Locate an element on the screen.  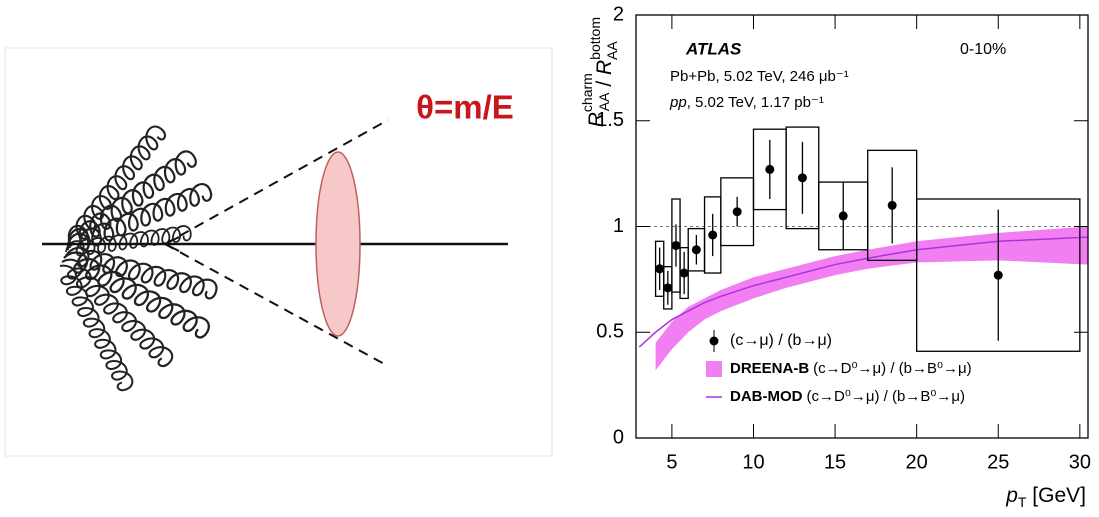
diagram-label: θ=m/E is located at coordinates (465, 107).